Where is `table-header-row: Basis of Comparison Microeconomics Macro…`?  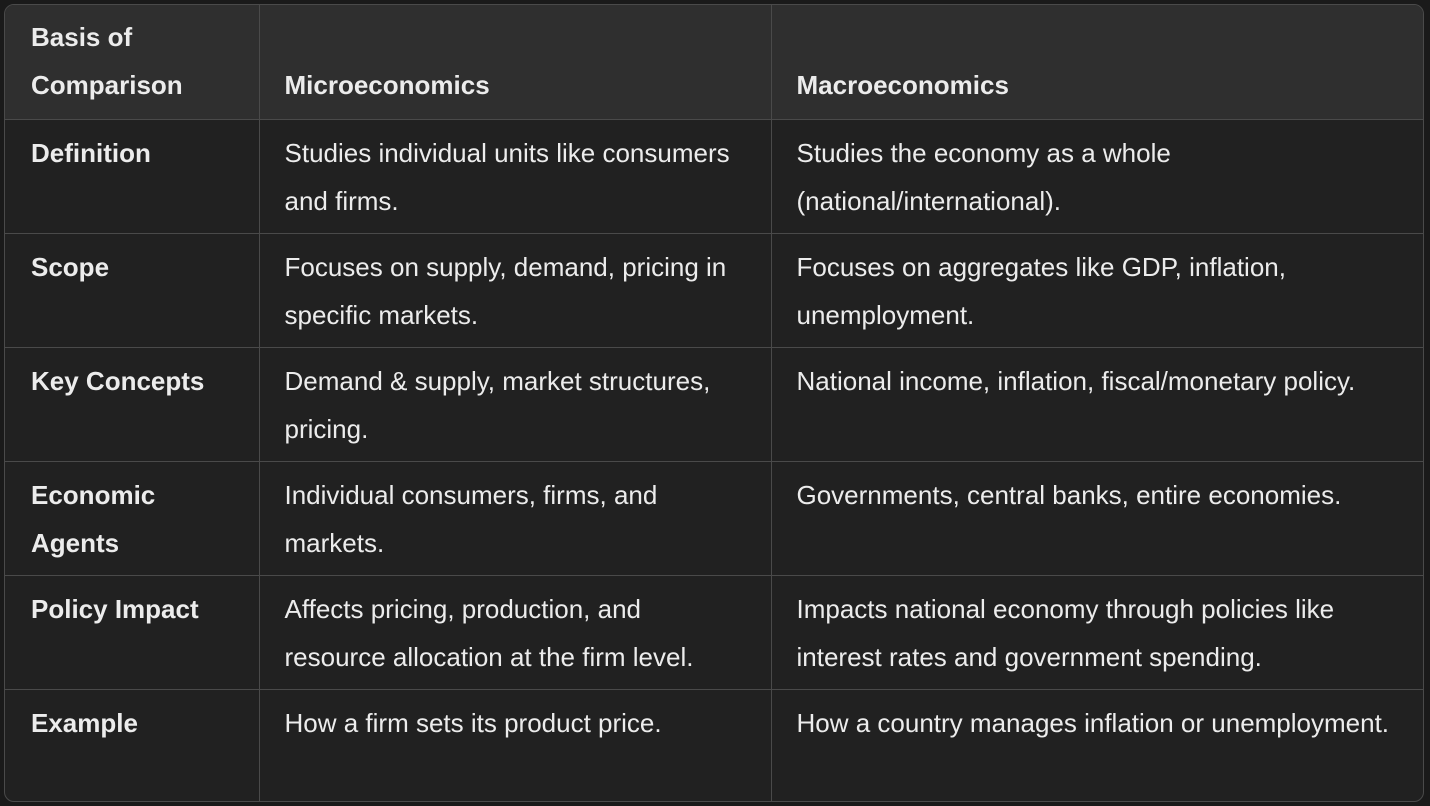
table-header-row: Basis of Comparison Microeconomics Macro… is located at coordinates (714, 62).